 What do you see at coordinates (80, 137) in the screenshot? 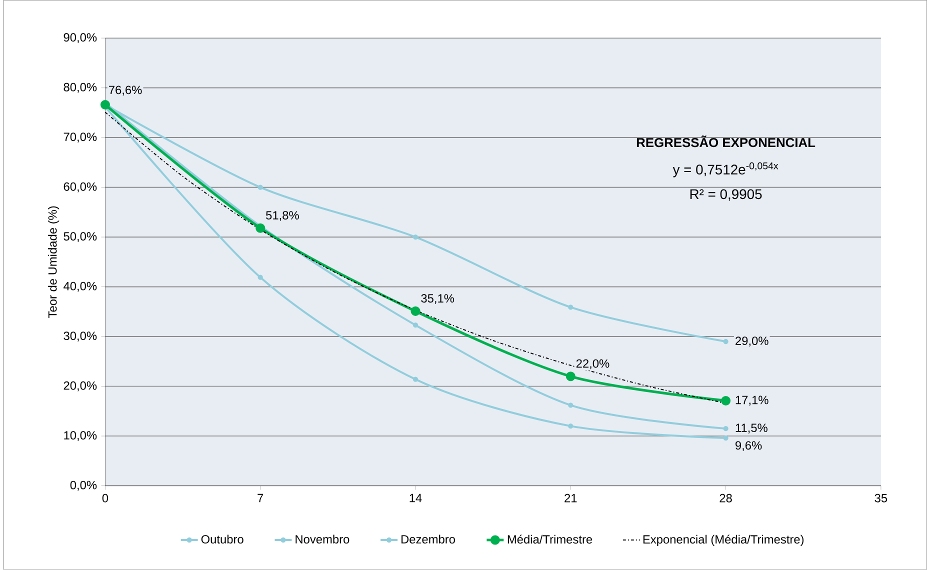
I see `y-tick-label: 70,0%` at bounding box center [80, 137].